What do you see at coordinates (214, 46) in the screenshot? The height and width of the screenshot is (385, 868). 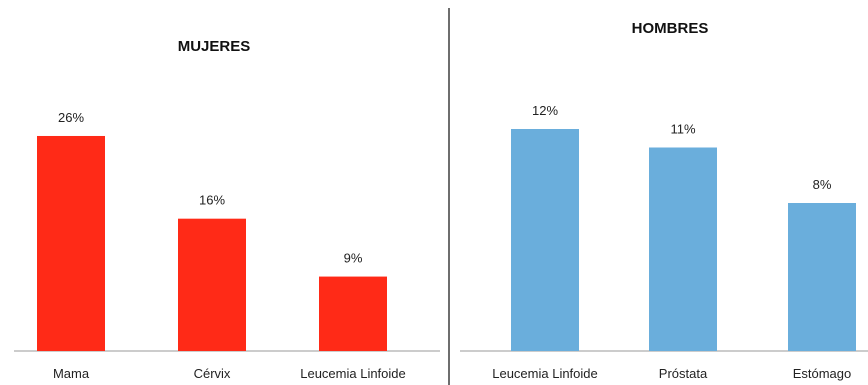 I see `chart-title-mujeres: MUJERES` at bounding box center [214, 46].